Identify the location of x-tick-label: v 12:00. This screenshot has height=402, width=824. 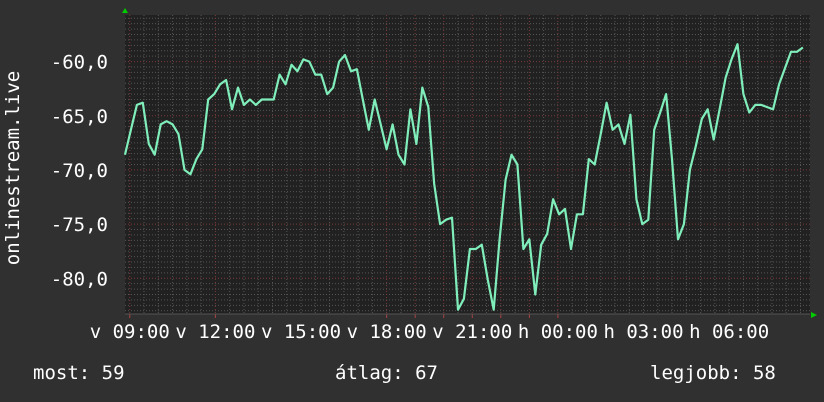
(215, 332).